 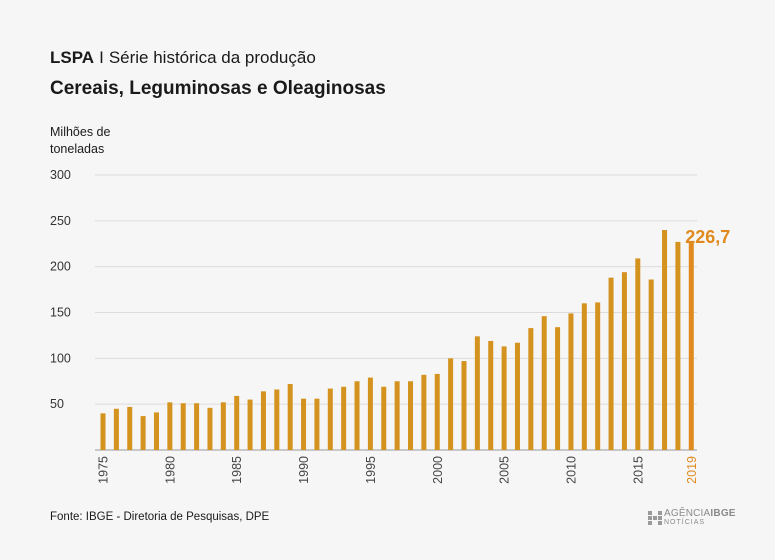 I want to click on y-axis-unit-label: Milhões de toneladas, so click(x=80, y=140).